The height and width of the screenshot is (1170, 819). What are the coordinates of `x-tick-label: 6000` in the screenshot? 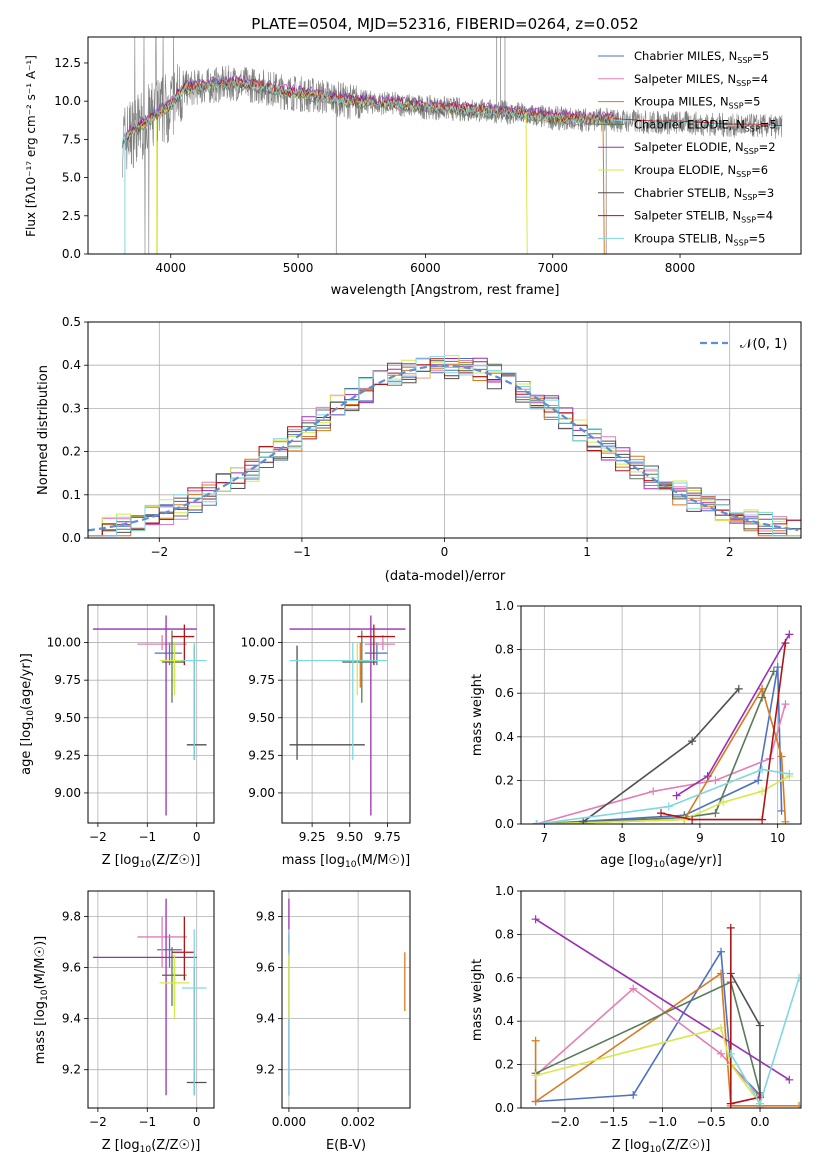 It's located at (425, 268).